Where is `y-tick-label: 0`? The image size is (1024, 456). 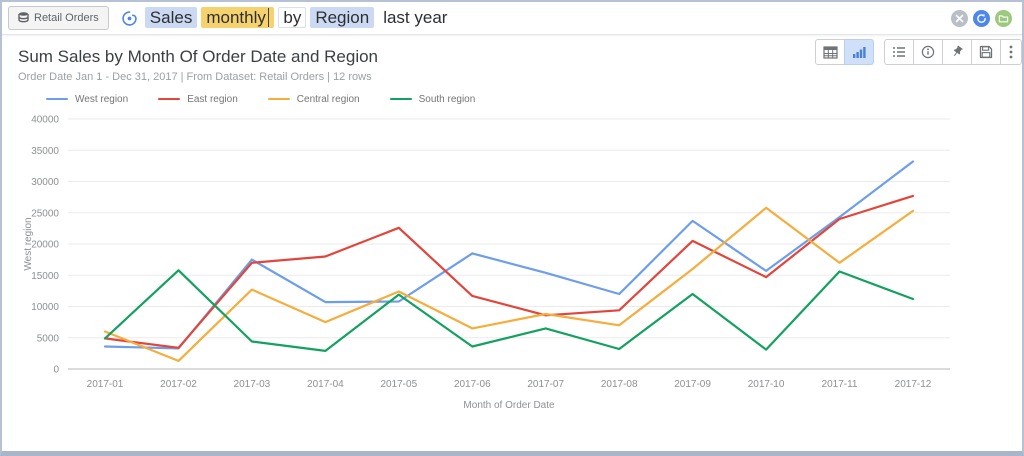 y-tick-label: 0 is located at coordinates (56, 370).